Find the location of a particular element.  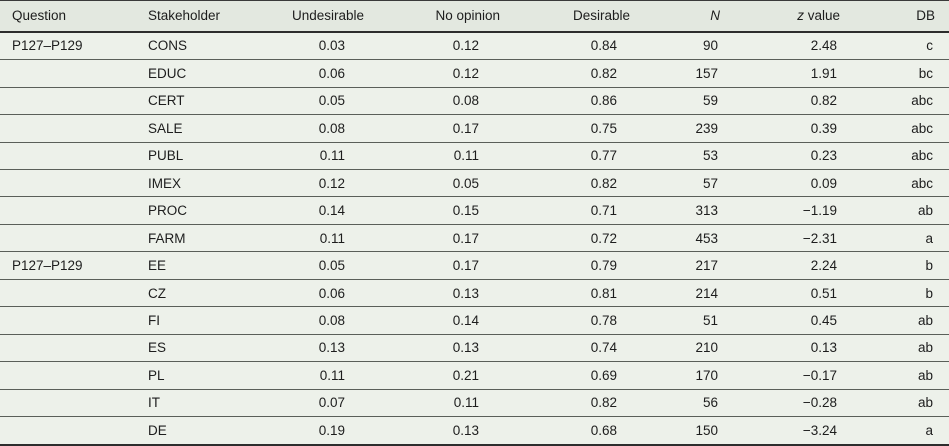

cell-desirable: 0.82 is located at coordinates (574, 183).